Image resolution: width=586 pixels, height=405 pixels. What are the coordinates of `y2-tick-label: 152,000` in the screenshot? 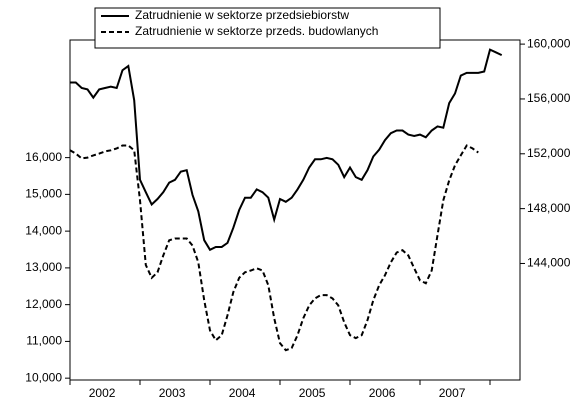 It's located at (549, 153).